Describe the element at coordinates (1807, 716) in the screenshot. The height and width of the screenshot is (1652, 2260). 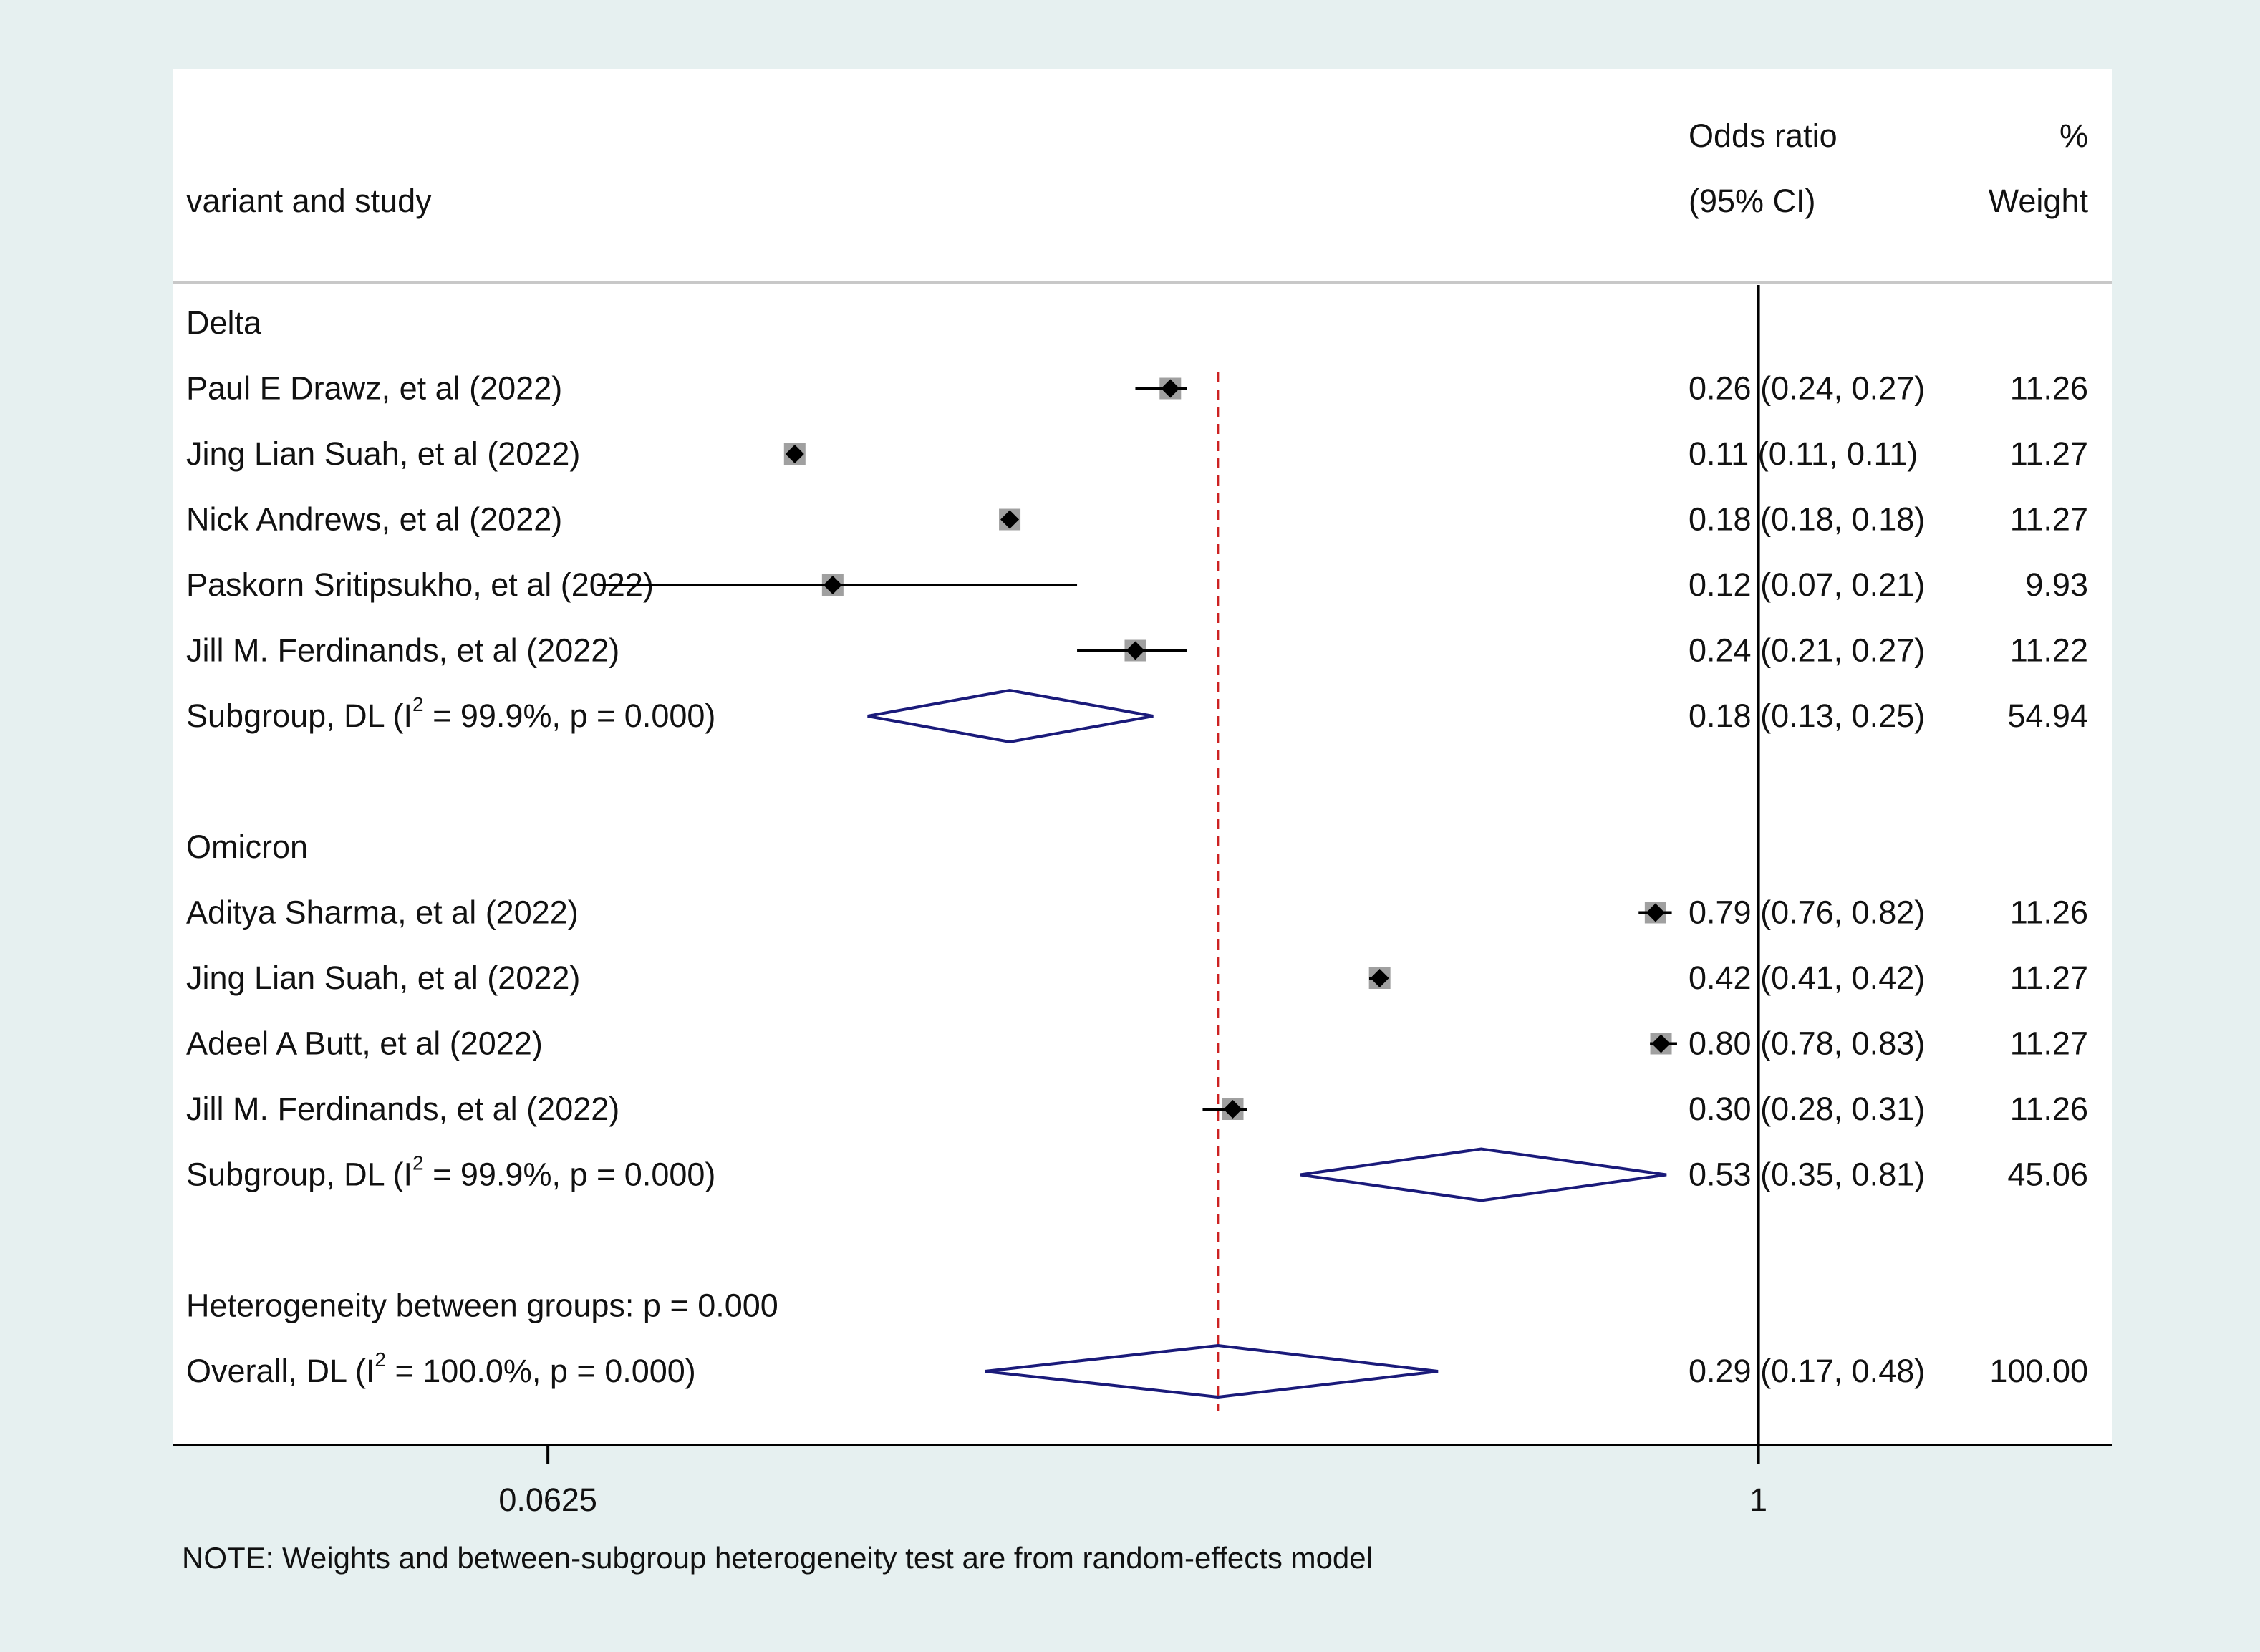
I see `subgroup-or-ci: 0.18 (0.13, 0.25)` at that location.